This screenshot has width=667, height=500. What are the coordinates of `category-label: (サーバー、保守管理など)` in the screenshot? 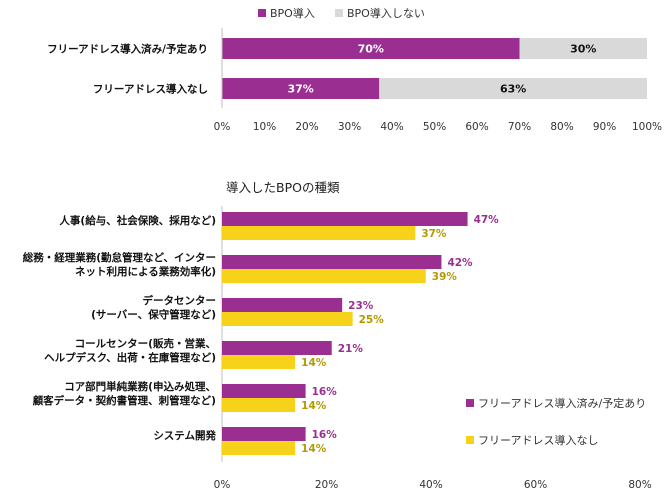 It's located at (153, 314).